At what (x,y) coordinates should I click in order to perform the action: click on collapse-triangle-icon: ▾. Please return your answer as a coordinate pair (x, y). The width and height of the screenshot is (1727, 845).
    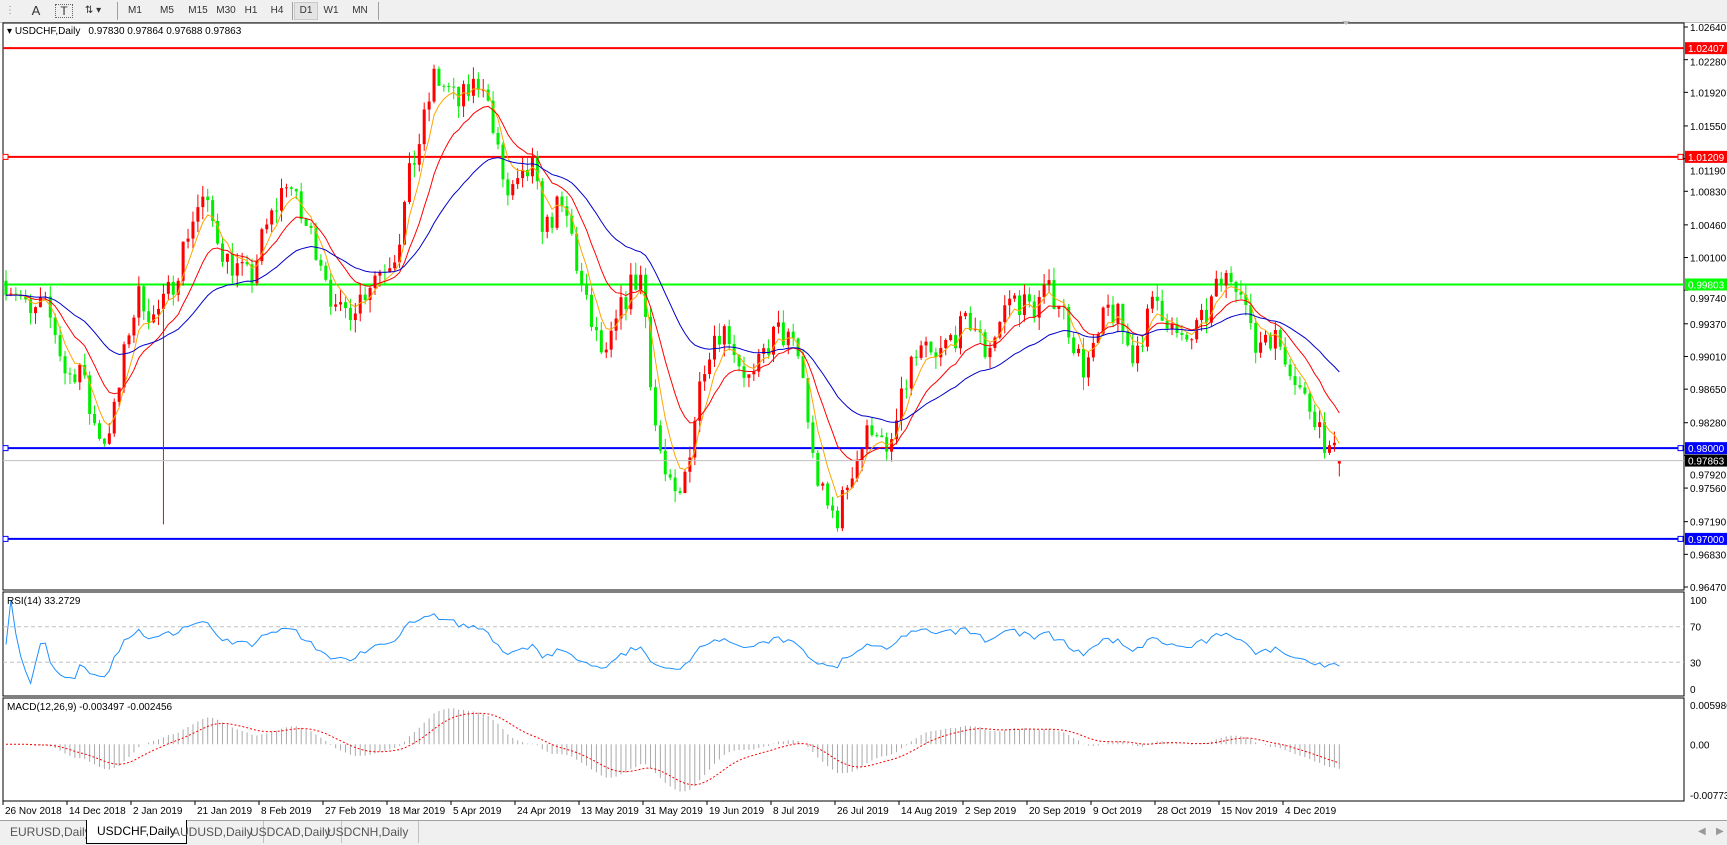
    Looking at the image, I should click on (11, 31).